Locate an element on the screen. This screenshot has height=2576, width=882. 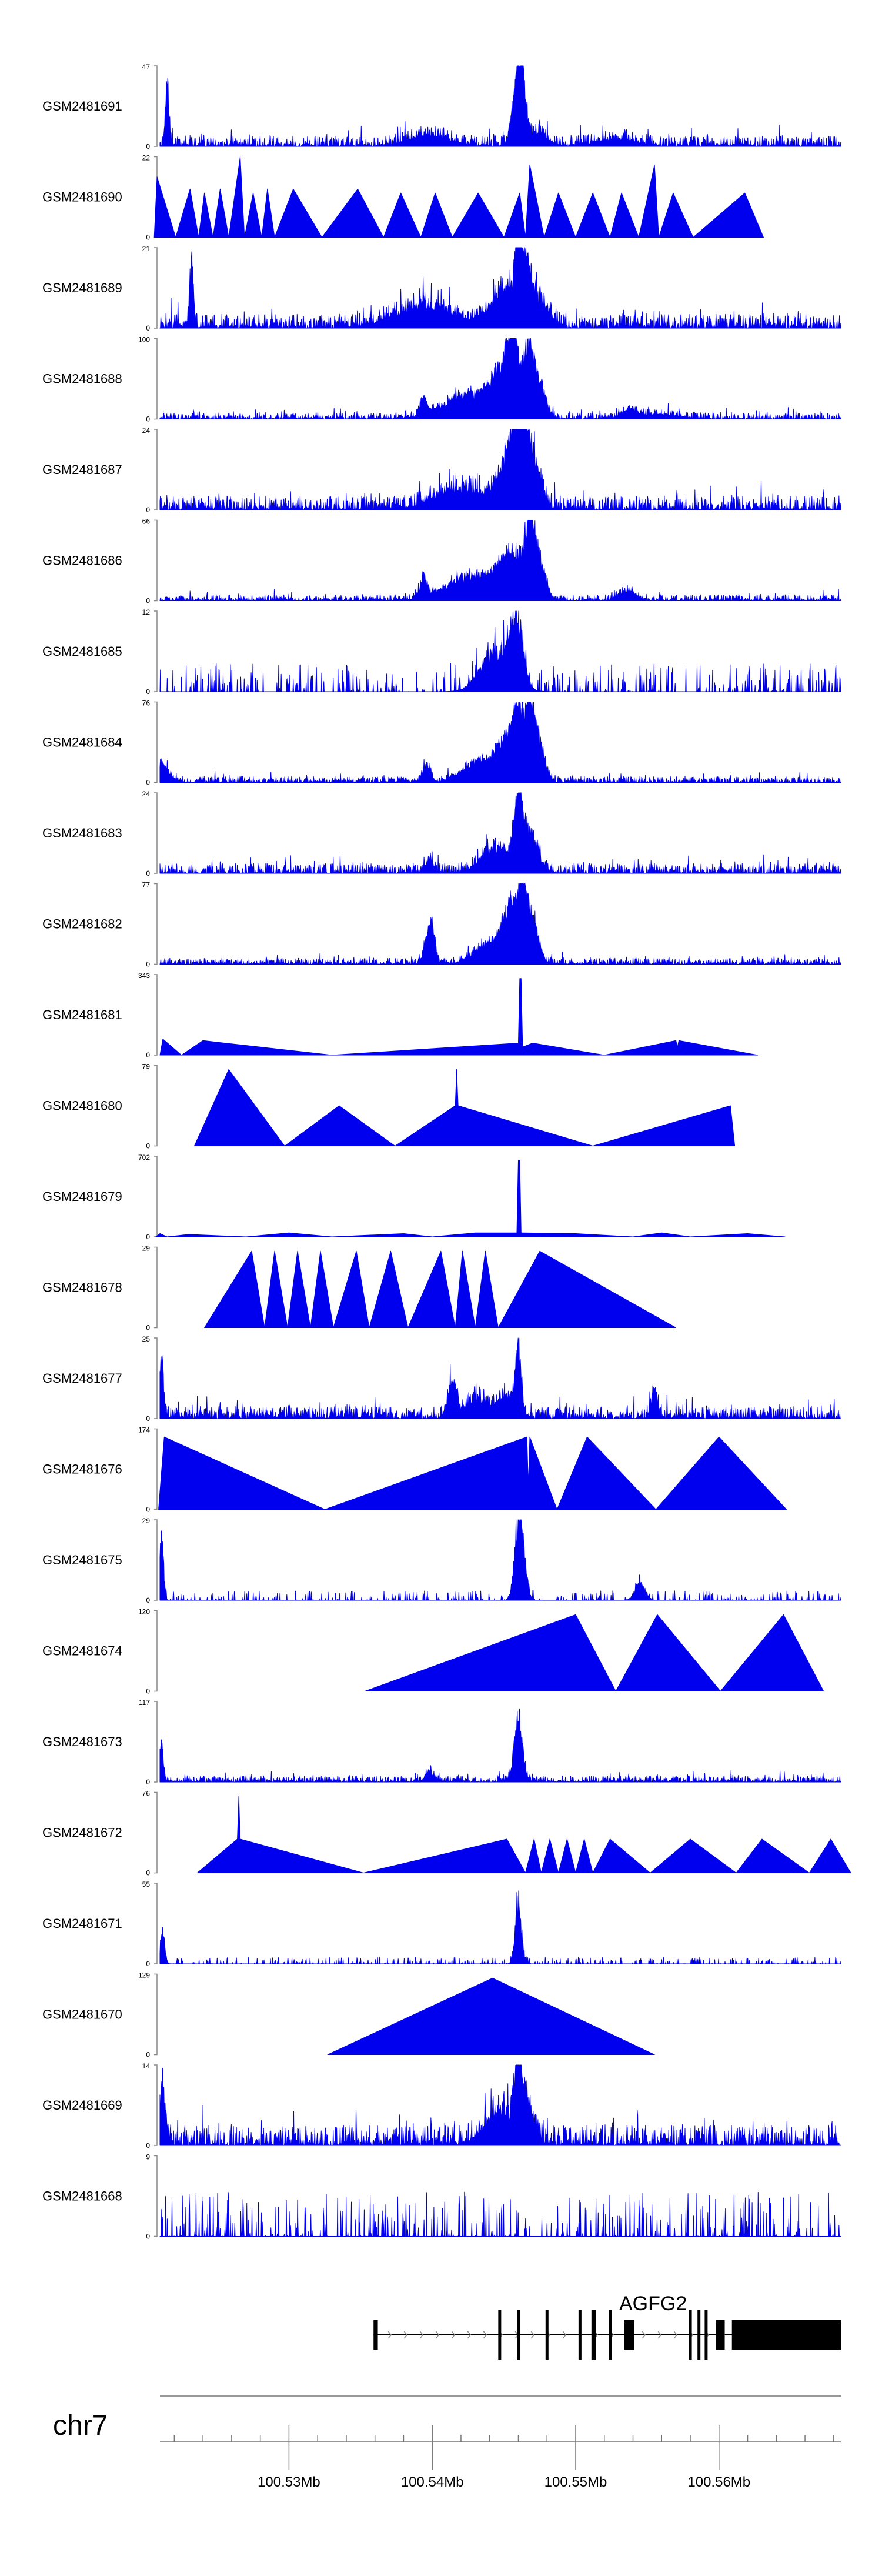
track-label: GSM2481674 is located at coordinates (82, 1651).